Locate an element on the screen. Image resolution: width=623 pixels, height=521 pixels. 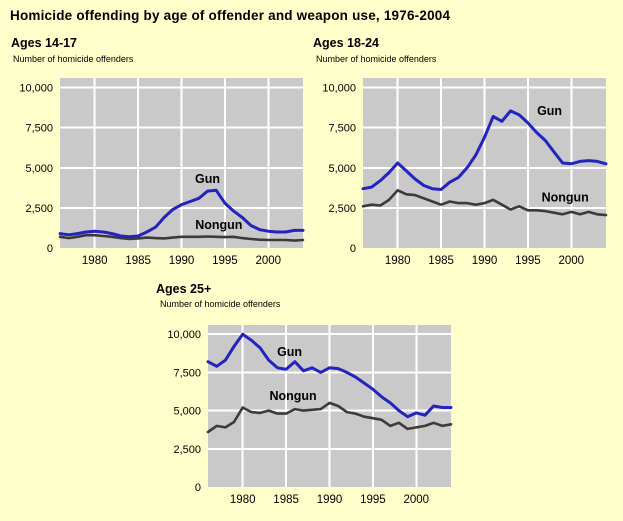
chart-ylabel-ages-18-24: Number of homicide offenders is located at coordinates (376, 59).